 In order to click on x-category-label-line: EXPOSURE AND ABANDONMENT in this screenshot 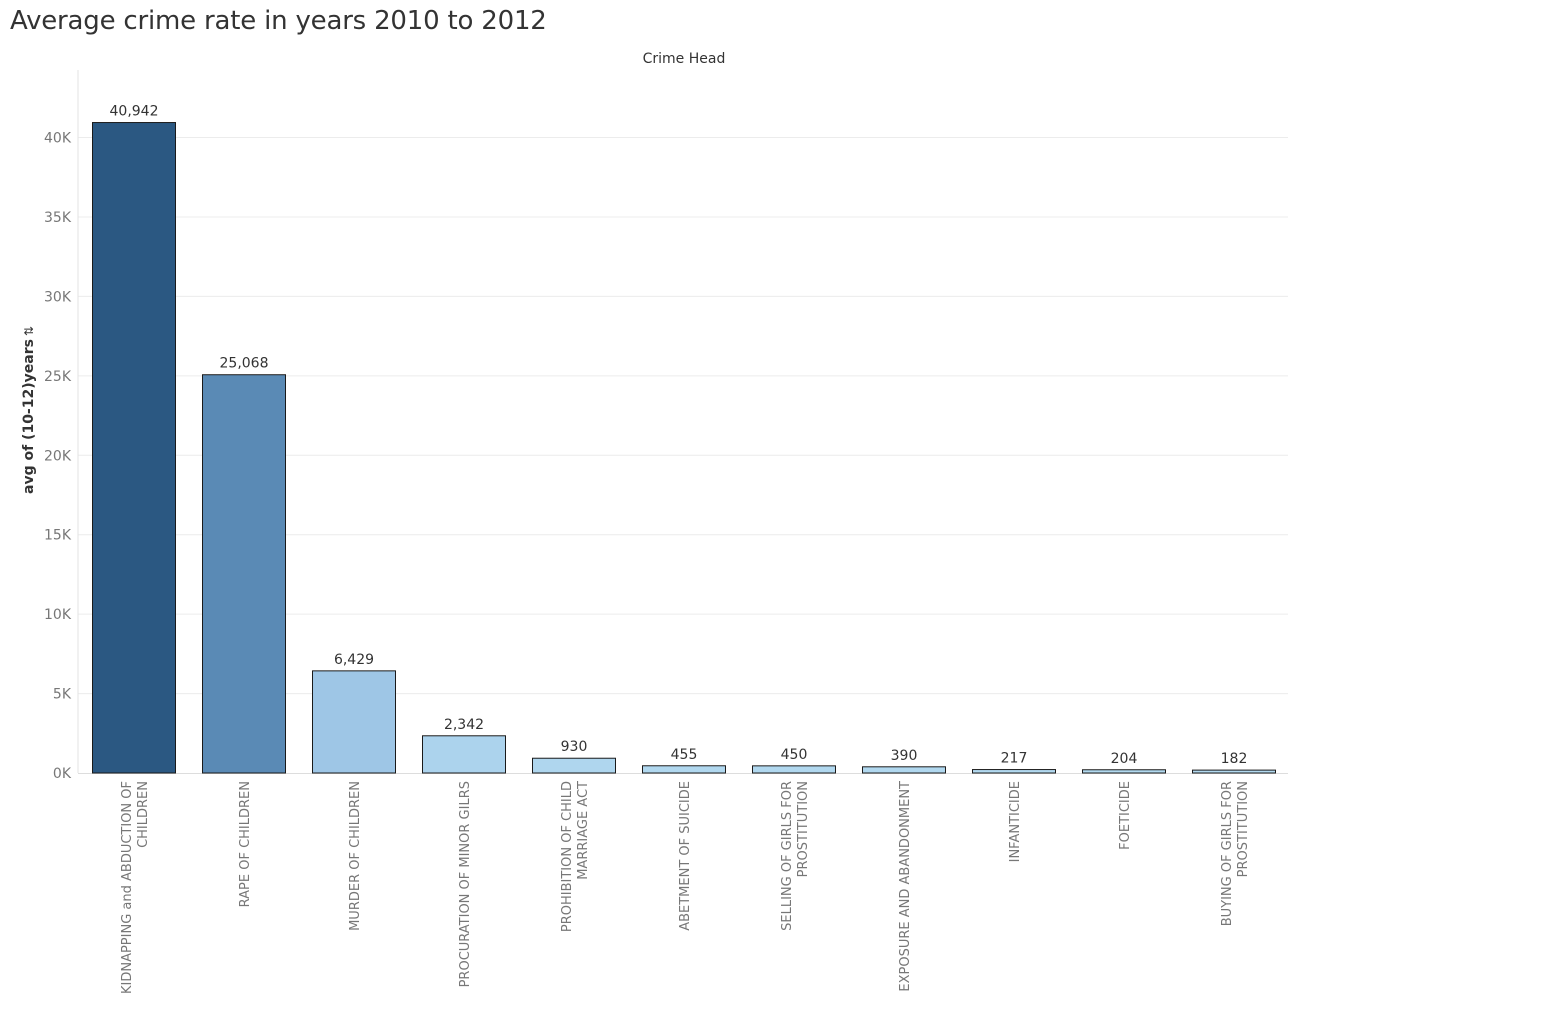, I will do `click(905, 886)`.